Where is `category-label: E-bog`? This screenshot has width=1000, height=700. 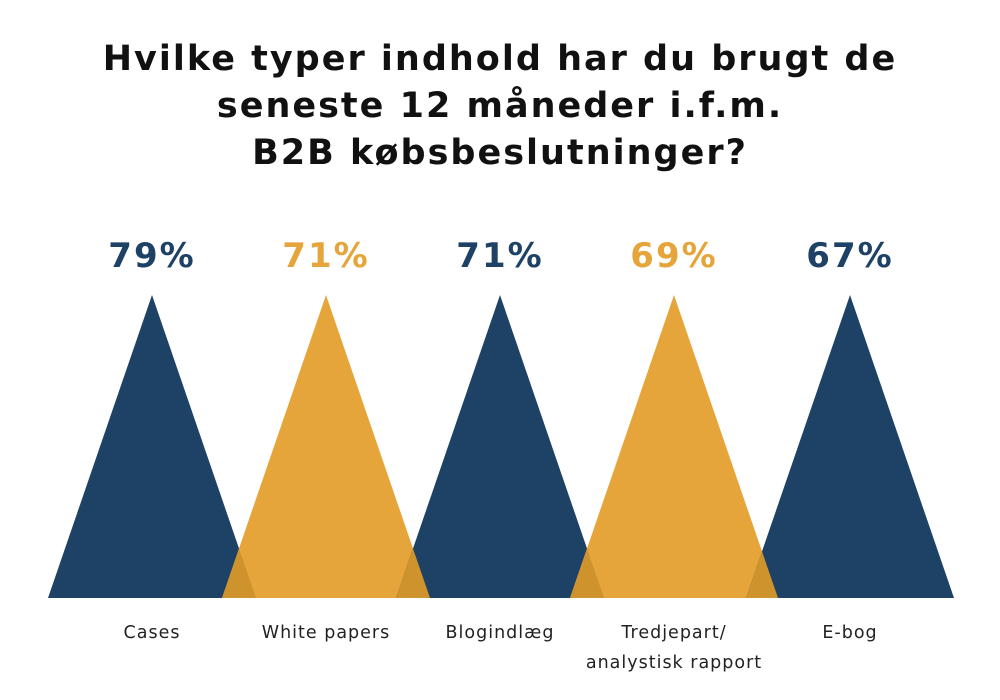 category-label: E-bog is located at coordinates (849, 633).